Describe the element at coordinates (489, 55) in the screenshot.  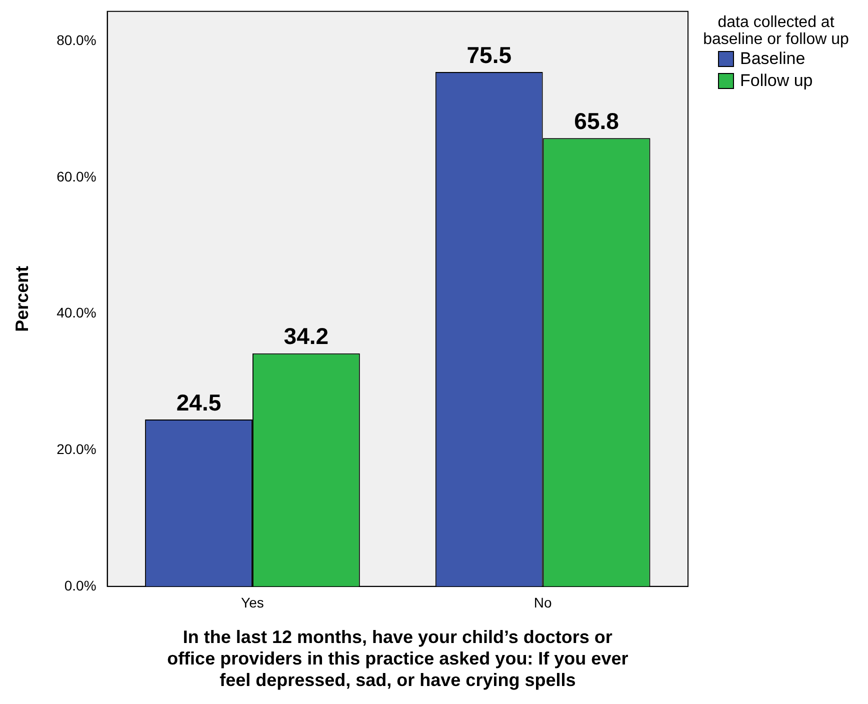
I see `data-label: 75.5` at that location.